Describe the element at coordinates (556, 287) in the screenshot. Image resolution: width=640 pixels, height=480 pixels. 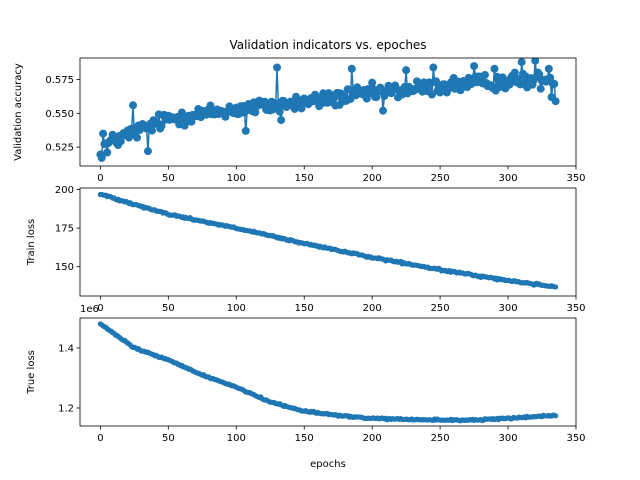
I see `train-loss-point` at that location.